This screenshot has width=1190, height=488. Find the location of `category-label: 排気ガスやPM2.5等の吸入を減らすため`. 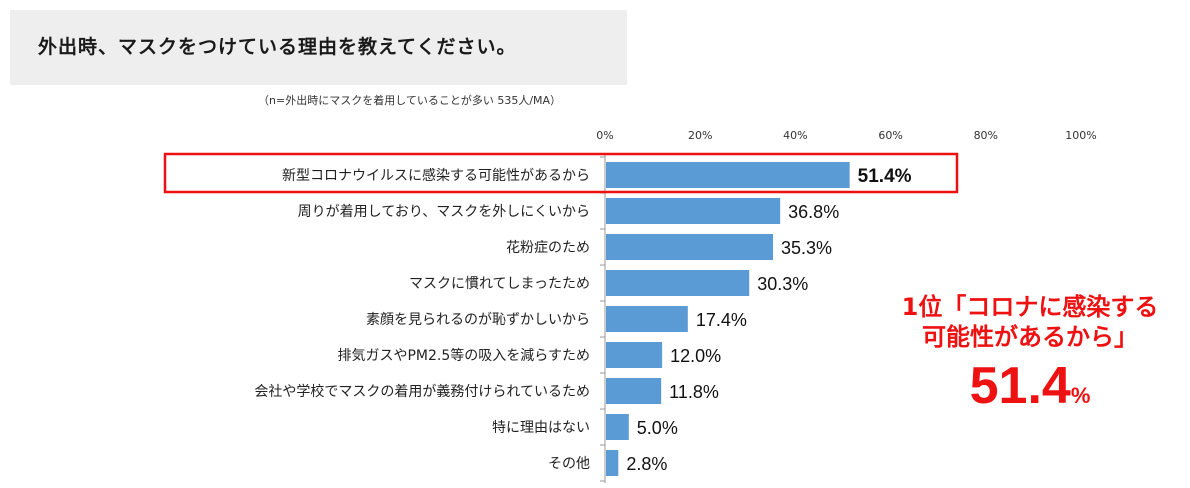

category-label: 排気ガスやPM2.5等の吸入を減らすため is located at coordinates (463, 355).